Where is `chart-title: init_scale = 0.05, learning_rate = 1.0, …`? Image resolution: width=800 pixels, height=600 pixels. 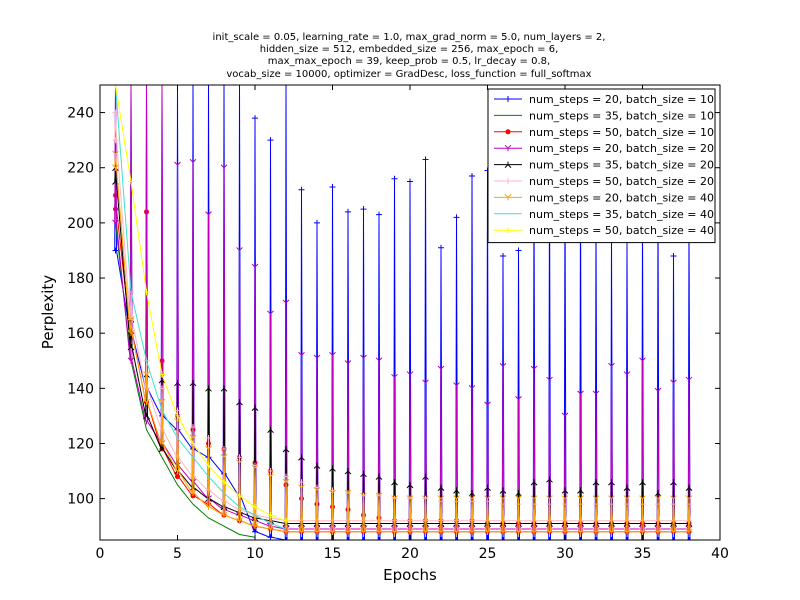 chart-title: init_scale = 0.05, learning_rate = 1.0, … is located at coordinates (409, 56).